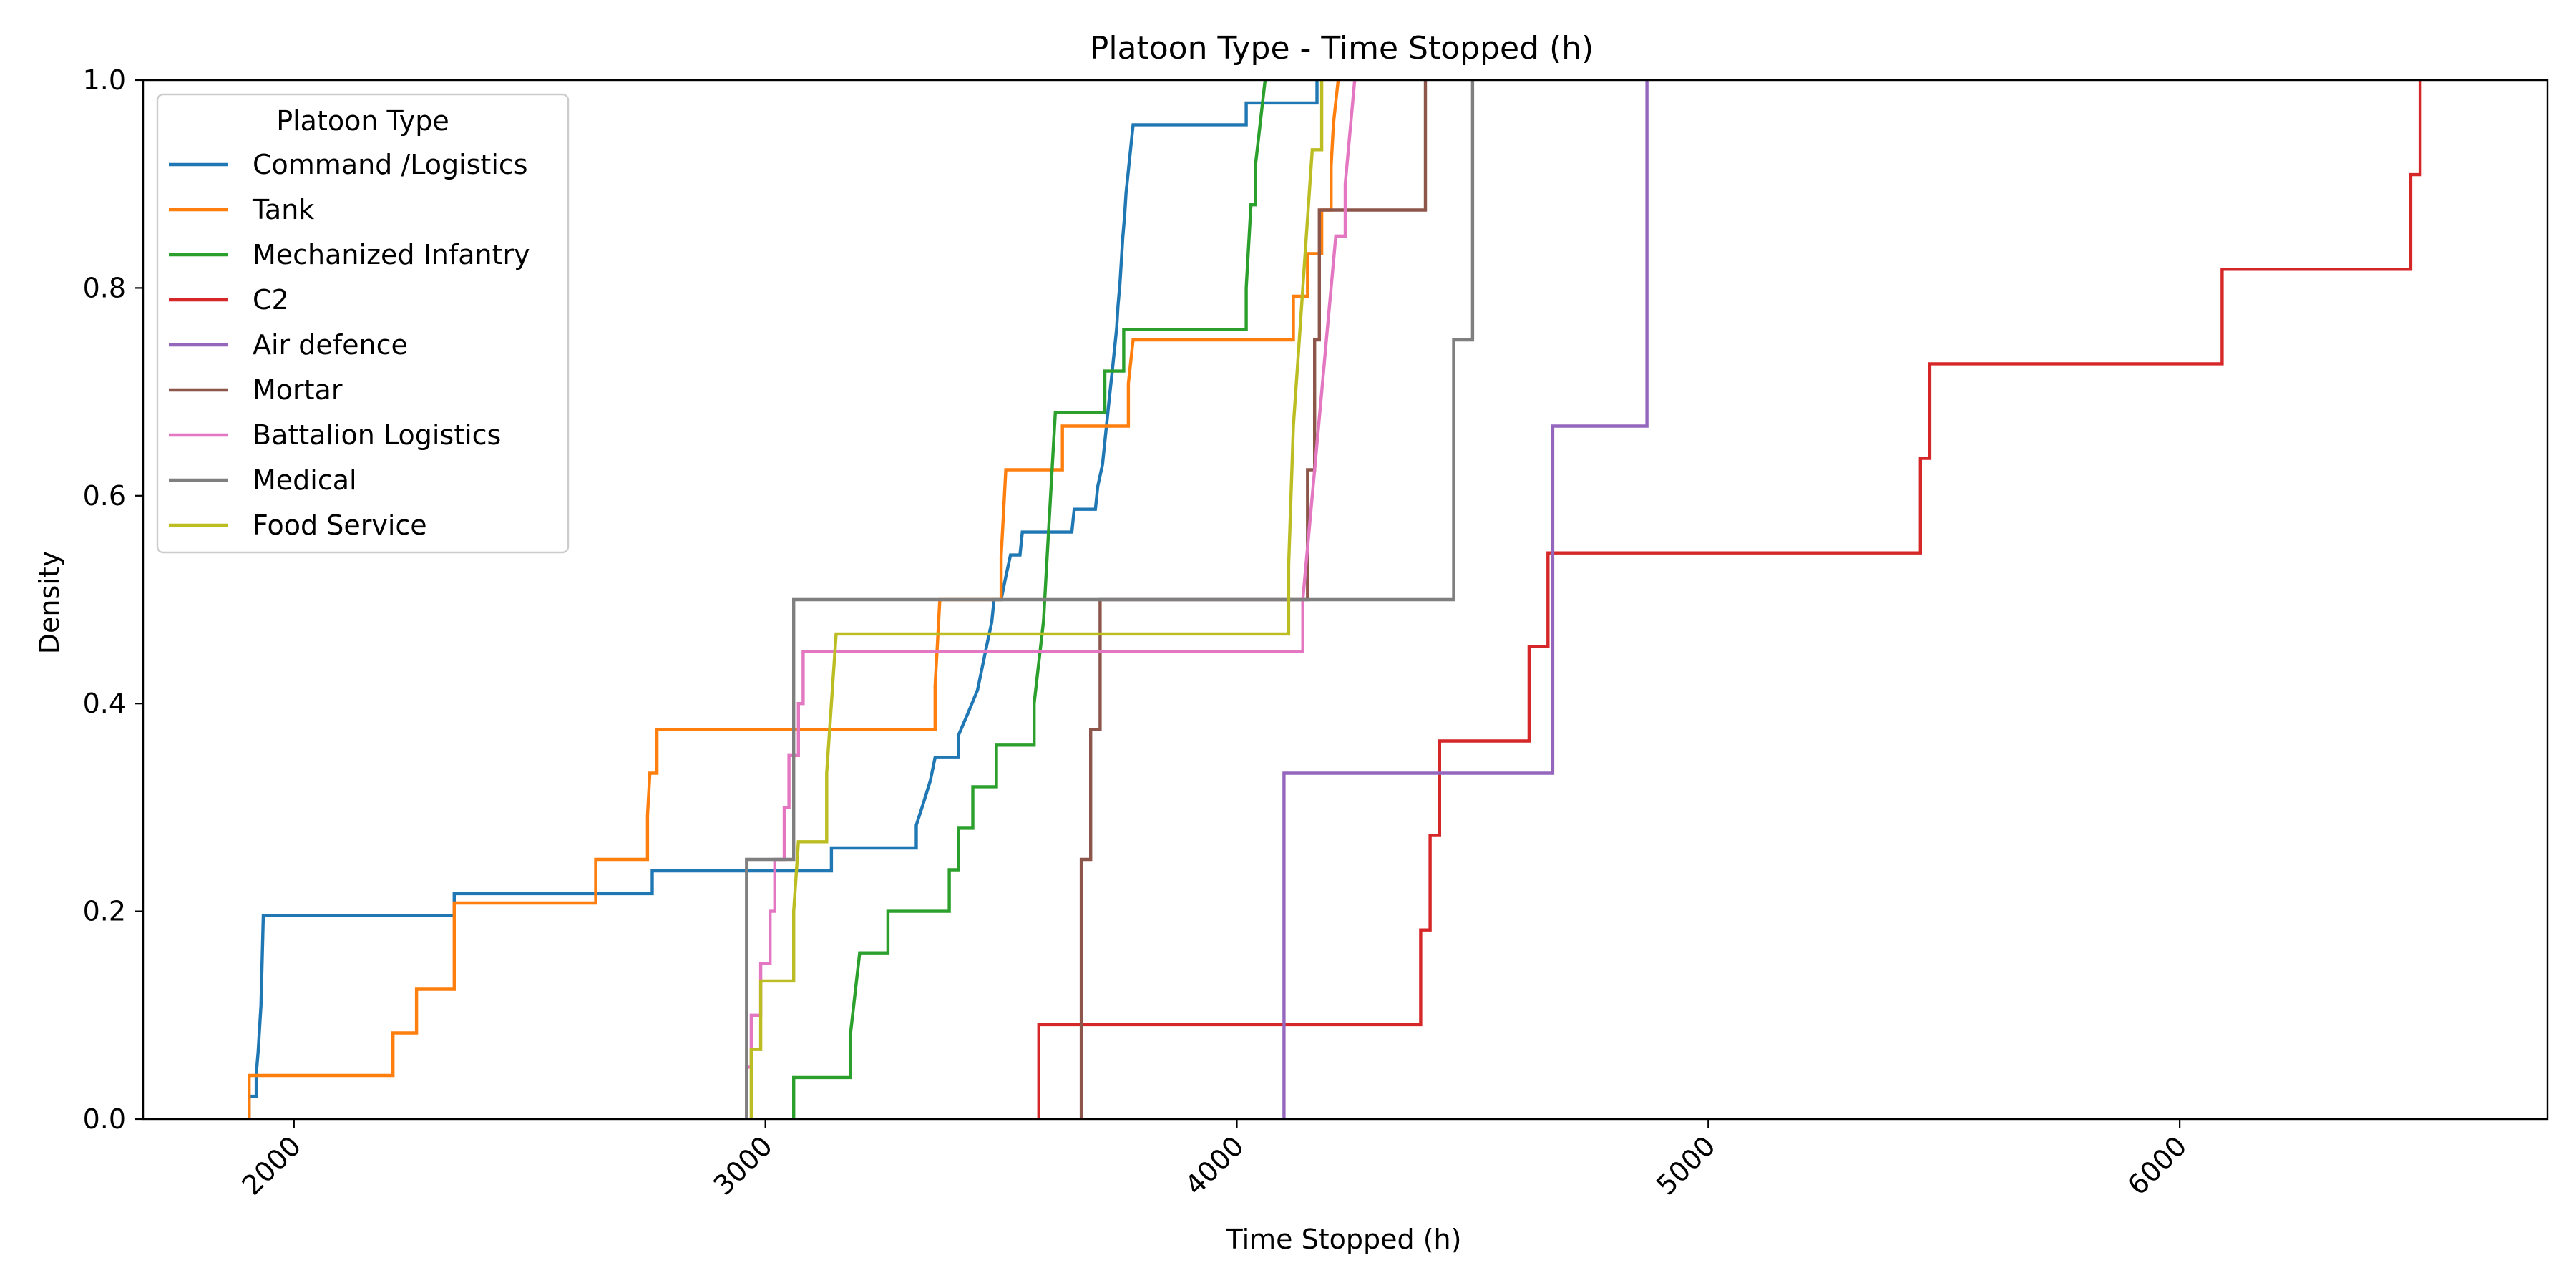 Image resolution: width=2576 pixels, height=1288 pixels. Describe the element at coordinates (1465, 599) in the screenshot. I see `series-line-air-defence` at that location.